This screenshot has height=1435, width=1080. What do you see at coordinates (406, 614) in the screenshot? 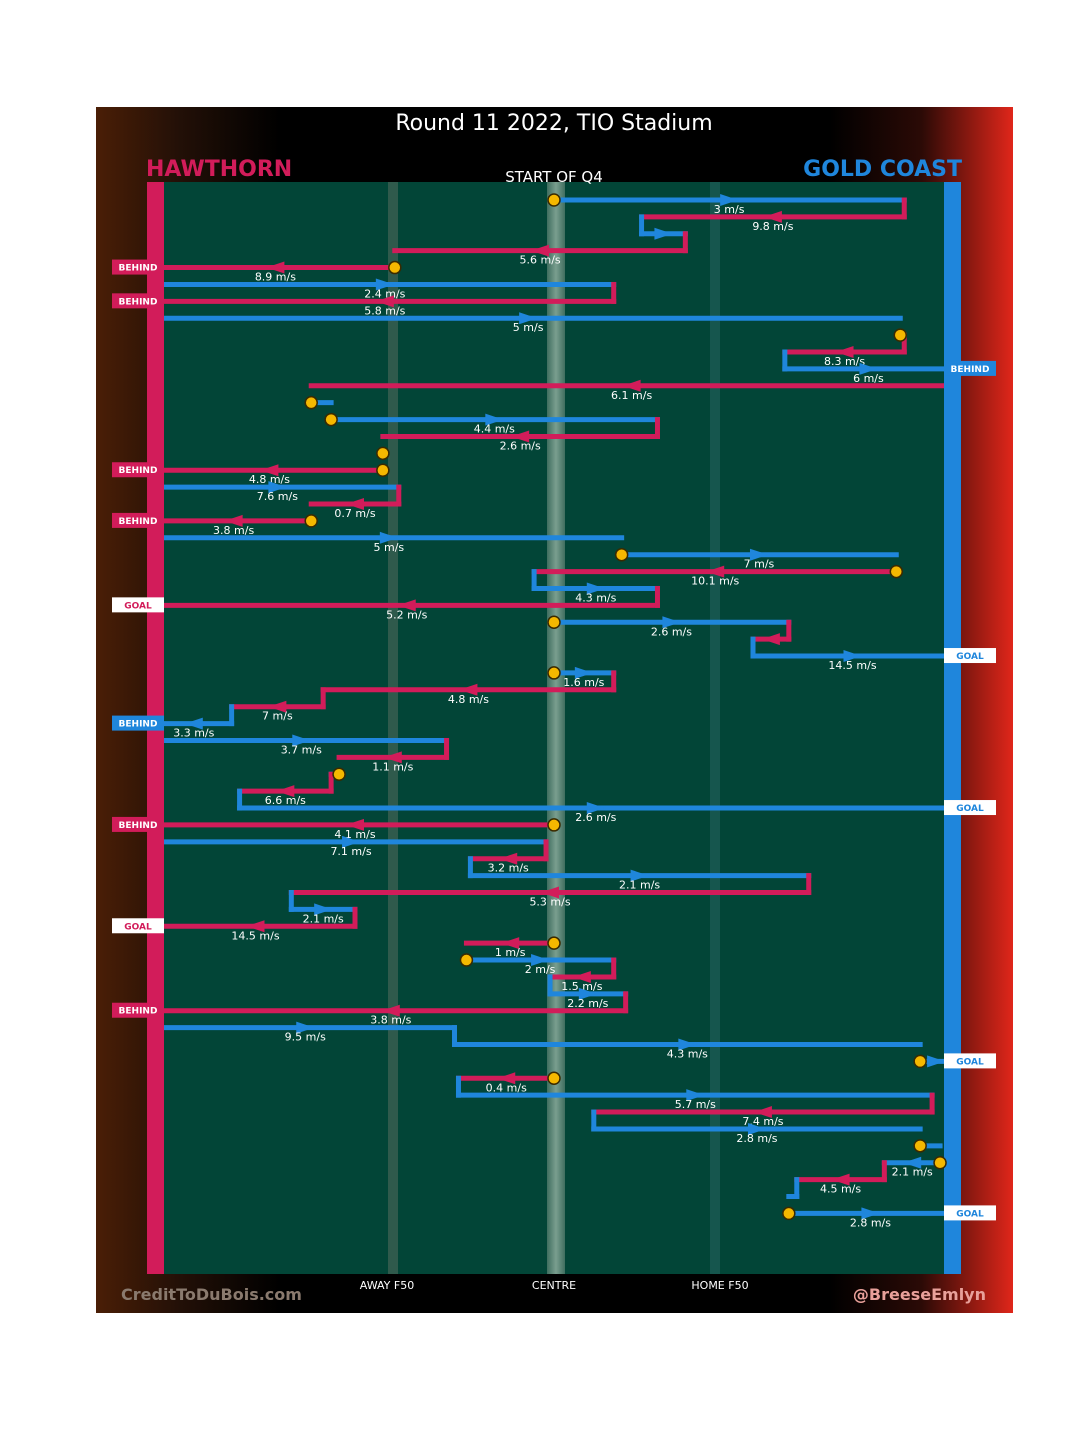
I see `speed-label: 5.2 m/s` at bounding box center [406, 614].